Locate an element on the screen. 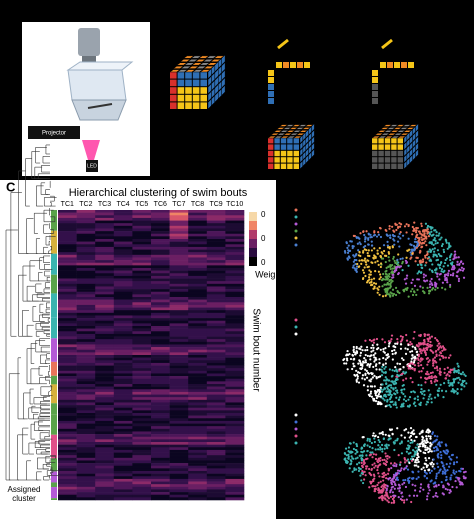 Image resolution: width=474 pixels, height=519 pixels. cubes is located at coordinates (294, 104).